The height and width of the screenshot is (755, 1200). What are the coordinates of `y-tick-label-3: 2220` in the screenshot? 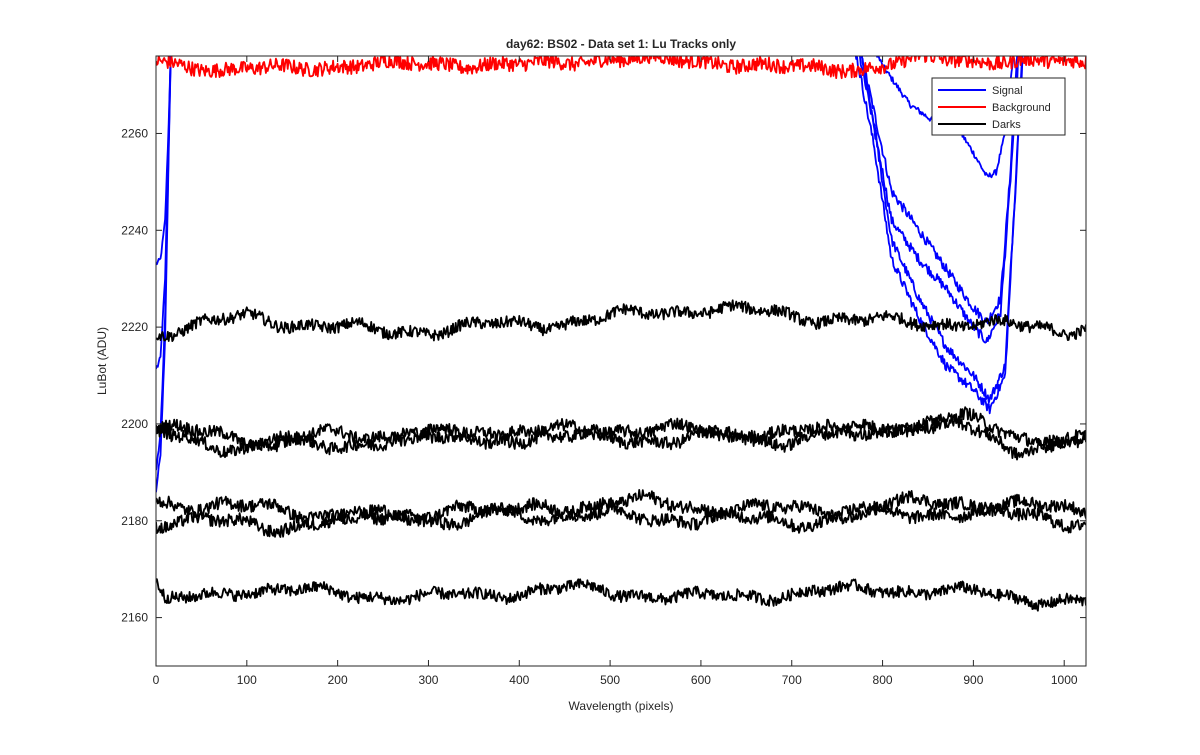 It's located at (134, 327).